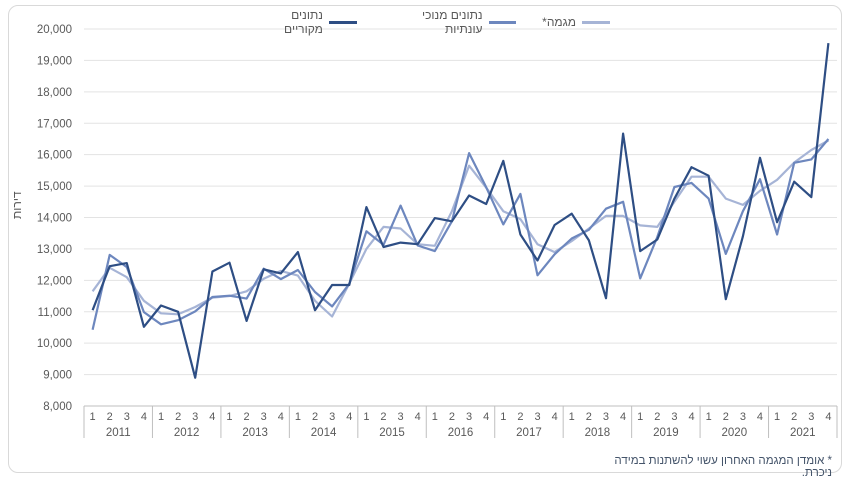  What do you see at coordinates (54, 124) in the screenshot?
I see `y-tick-label: 17,000` at bounding box center [54, 124].